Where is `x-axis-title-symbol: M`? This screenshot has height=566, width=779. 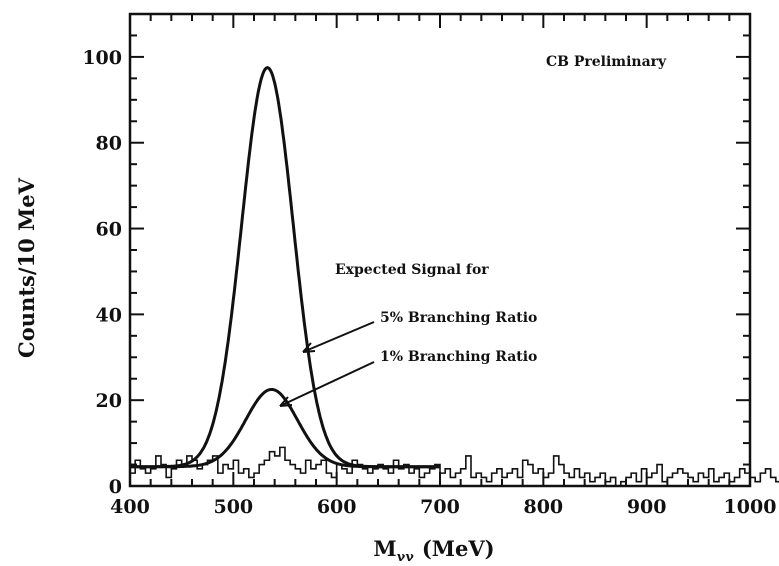
x-axis-title-symbol: M is located at coordinates (384, 548).